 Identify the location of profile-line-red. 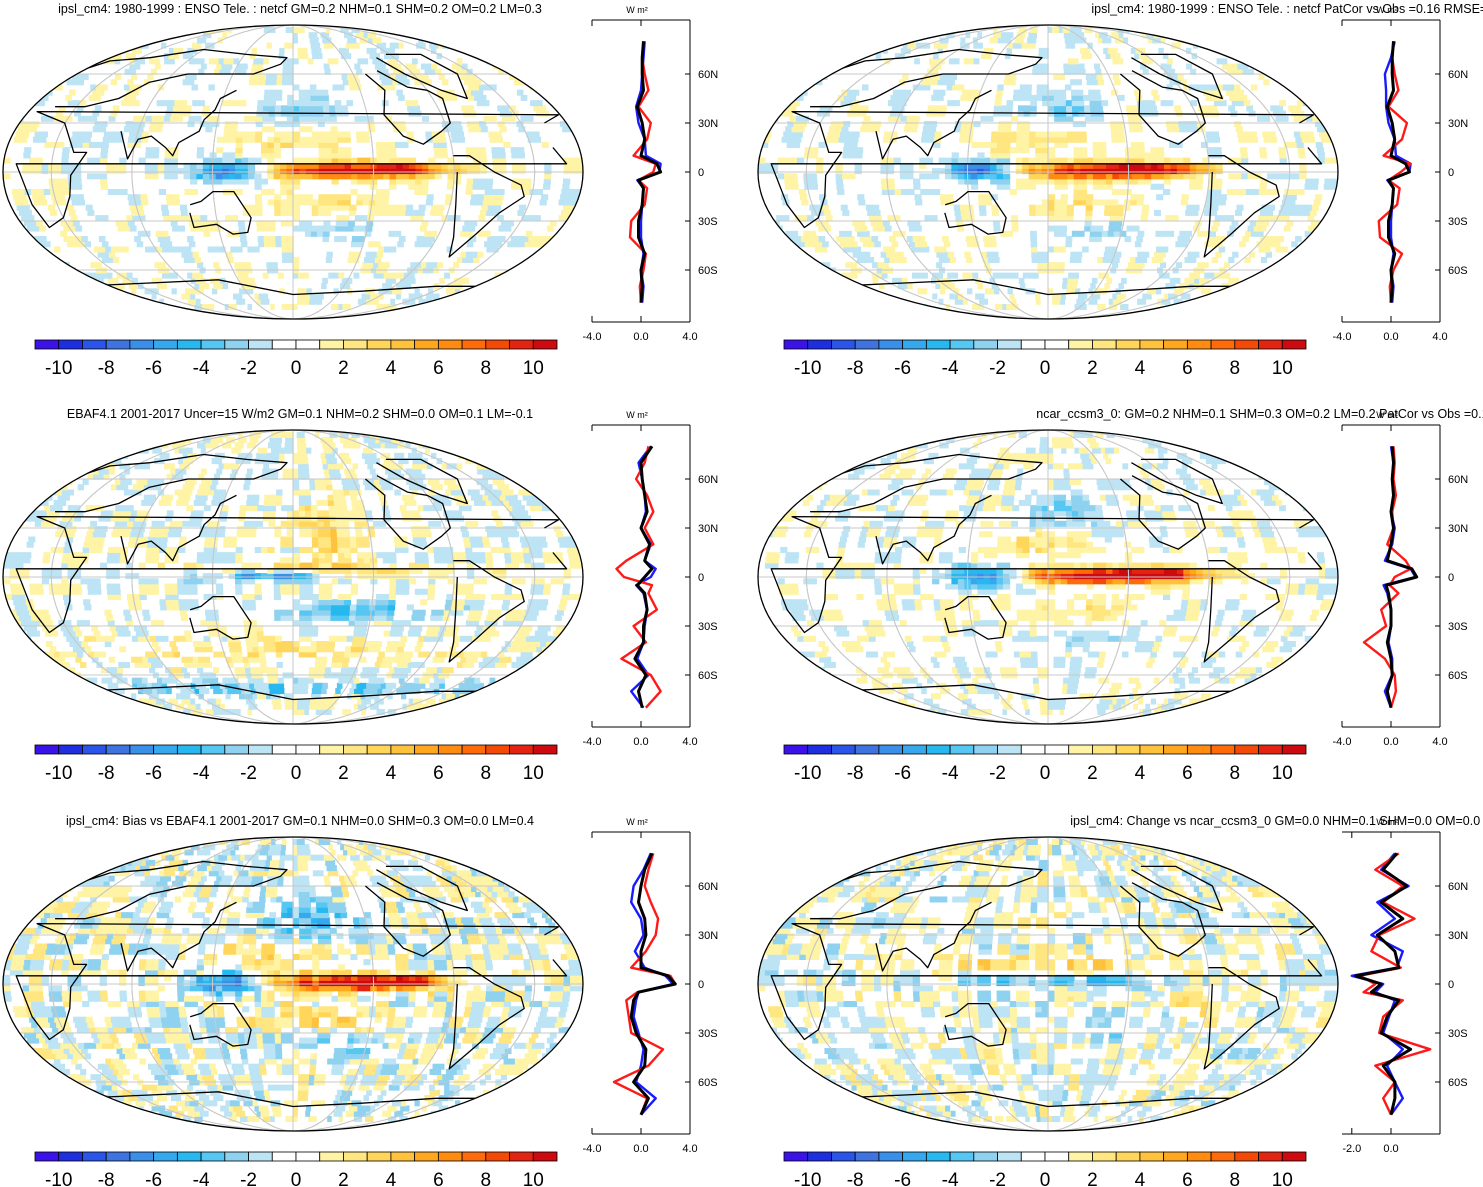
(1394, 172).